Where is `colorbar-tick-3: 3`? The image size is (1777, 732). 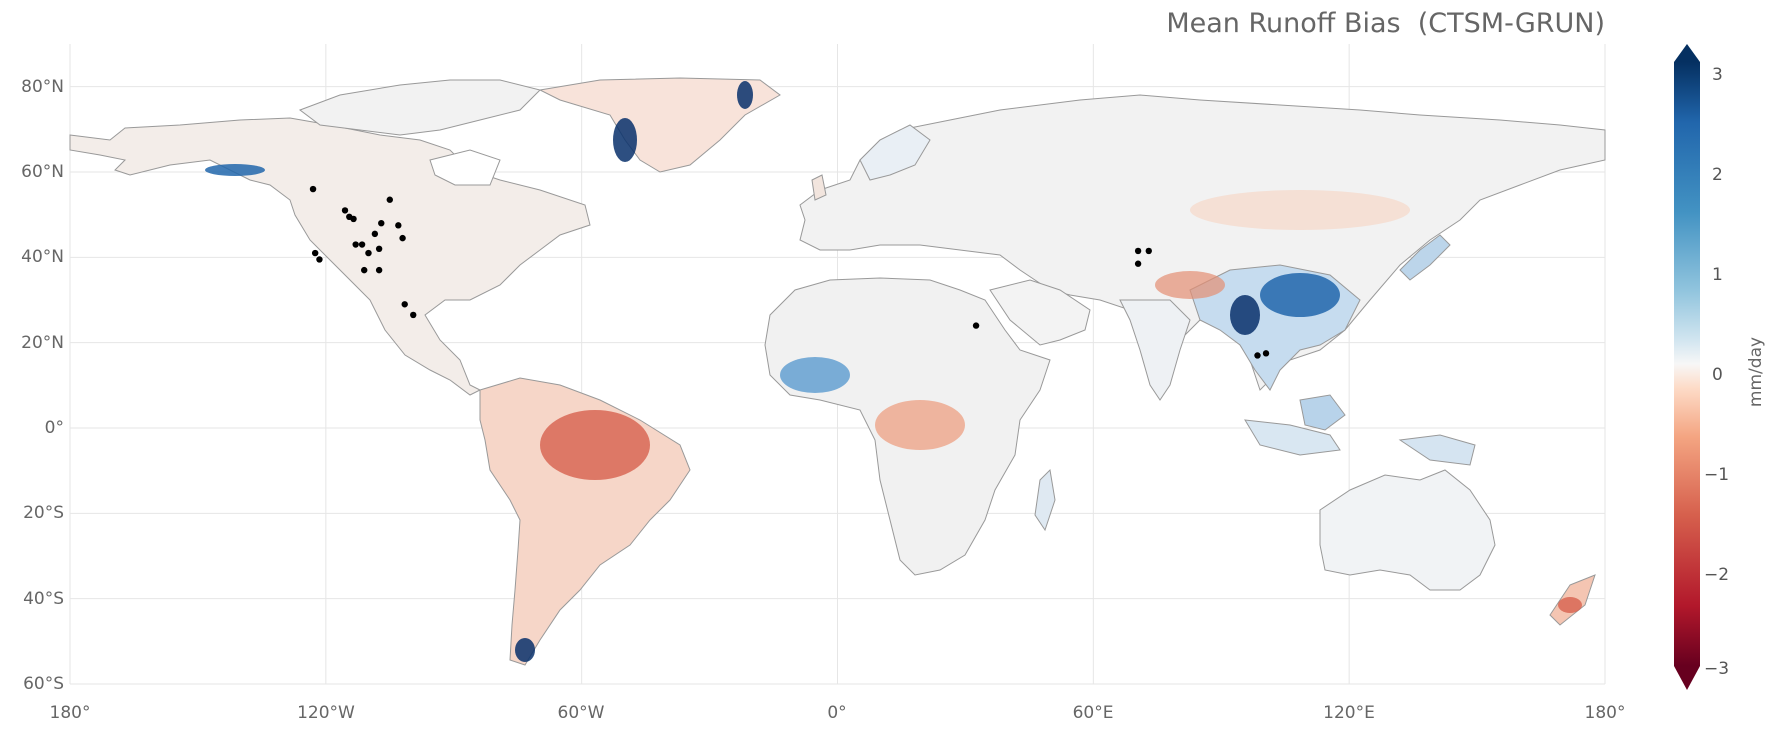 colorbar-tick-3: 3 is located at coordinates (1717, 75).